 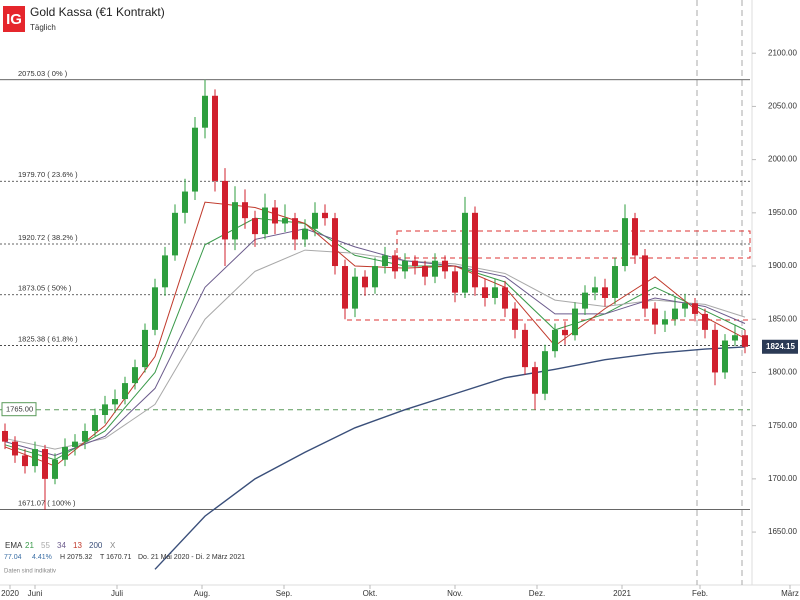 What do you see at coordinates (19, 409) in the screenshot?
I see `support-box` at bounding box center [19, 409].